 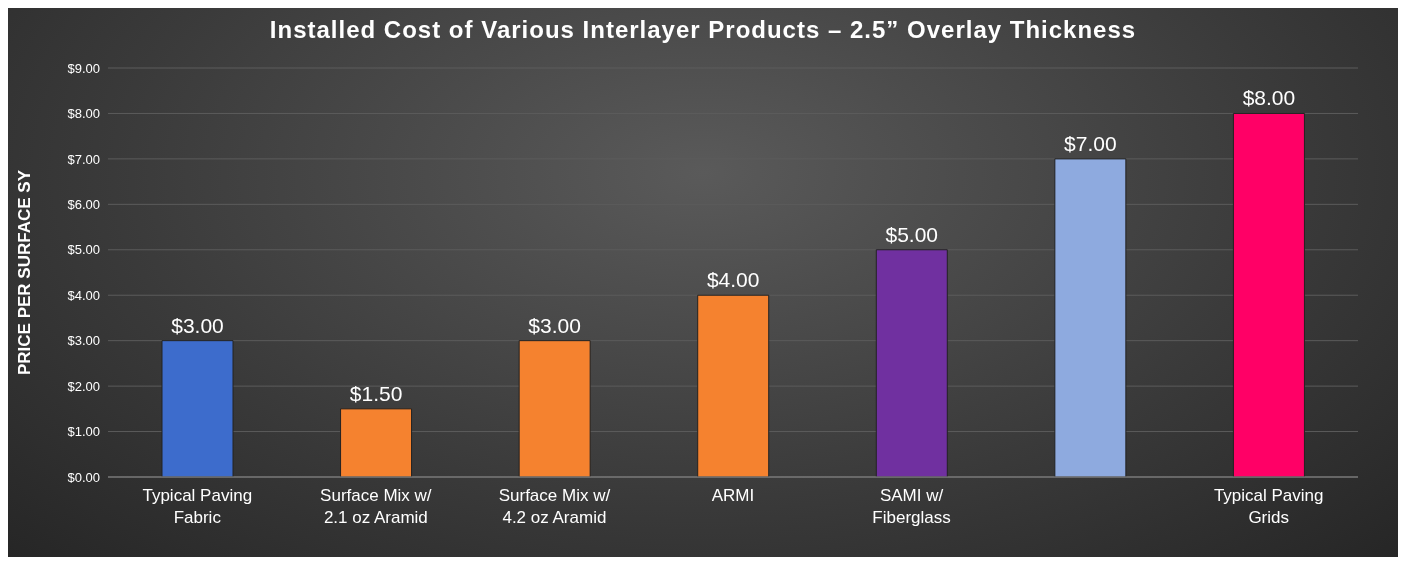 I want to click on data-label: $7.00, so click(x=1090, y=143).